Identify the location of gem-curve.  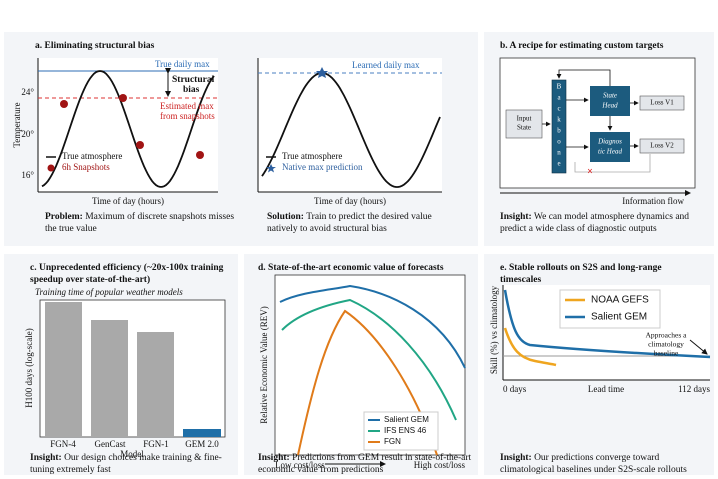
(607, 324).